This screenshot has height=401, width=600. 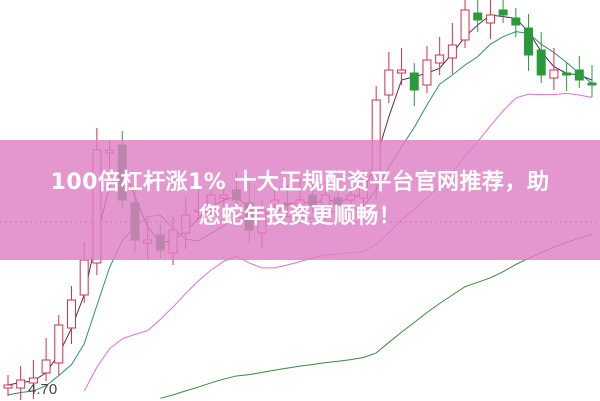 What do you see at coordinates (300, 182) in the screenshot?
I see `banner-title-line1: 100倍杠杆涨1% 十大正规配资平台官网推荐，助` at bounding box center [300, 182].